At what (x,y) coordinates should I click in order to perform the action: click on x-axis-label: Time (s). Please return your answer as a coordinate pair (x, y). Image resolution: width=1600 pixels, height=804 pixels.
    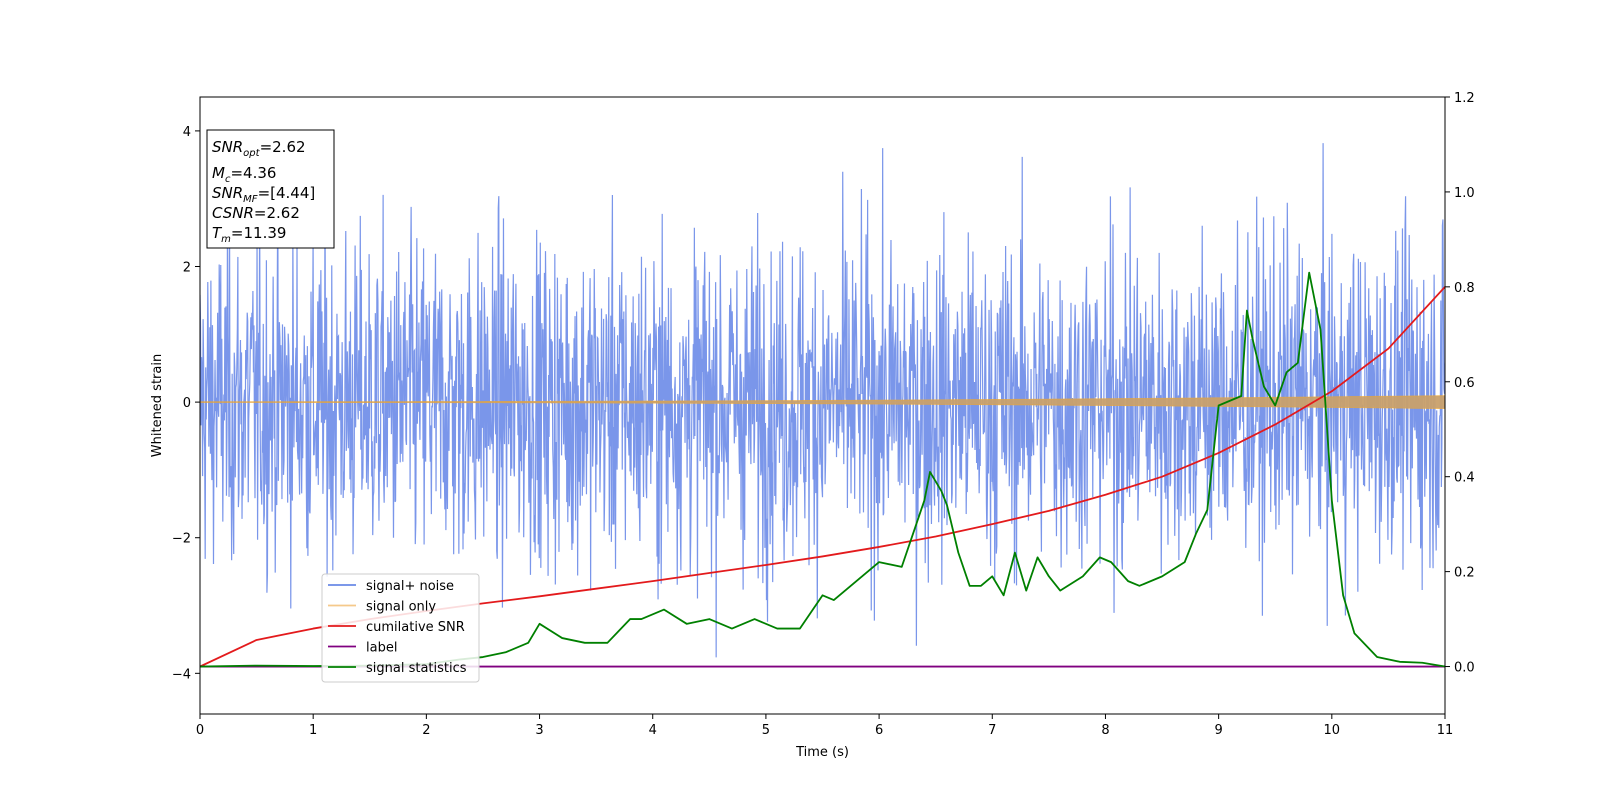
    Looking at the image, I should click on (822, 752).